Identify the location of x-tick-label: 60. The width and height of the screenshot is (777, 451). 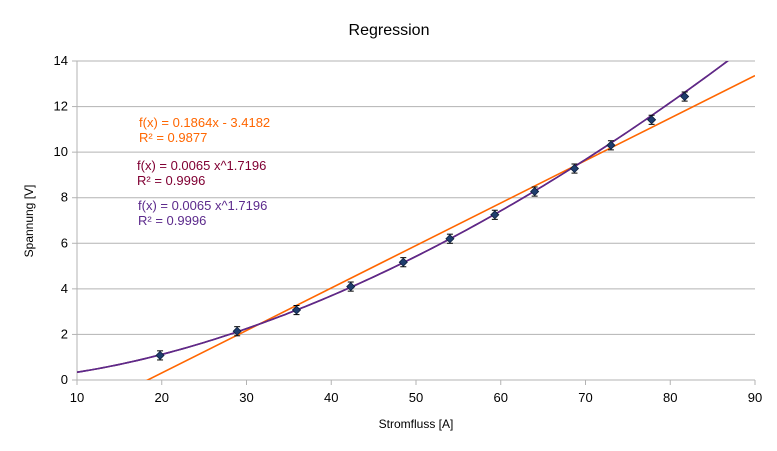
(501, 397).